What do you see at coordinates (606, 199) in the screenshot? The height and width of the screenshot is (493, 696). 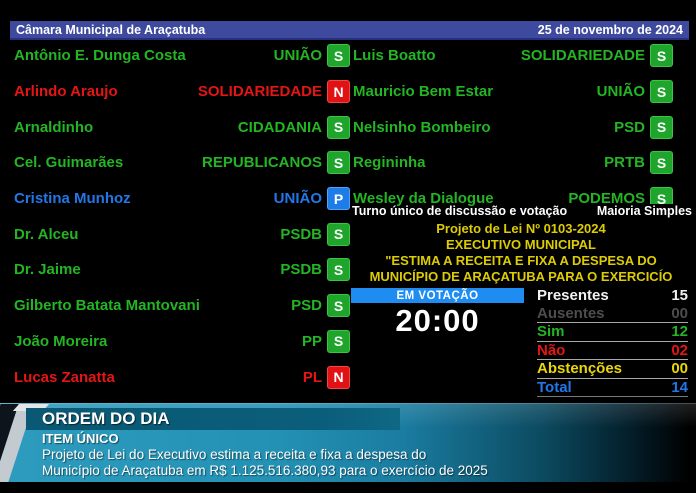 I see `voter-party: PODEMOS` at bounding box center [606, 199].